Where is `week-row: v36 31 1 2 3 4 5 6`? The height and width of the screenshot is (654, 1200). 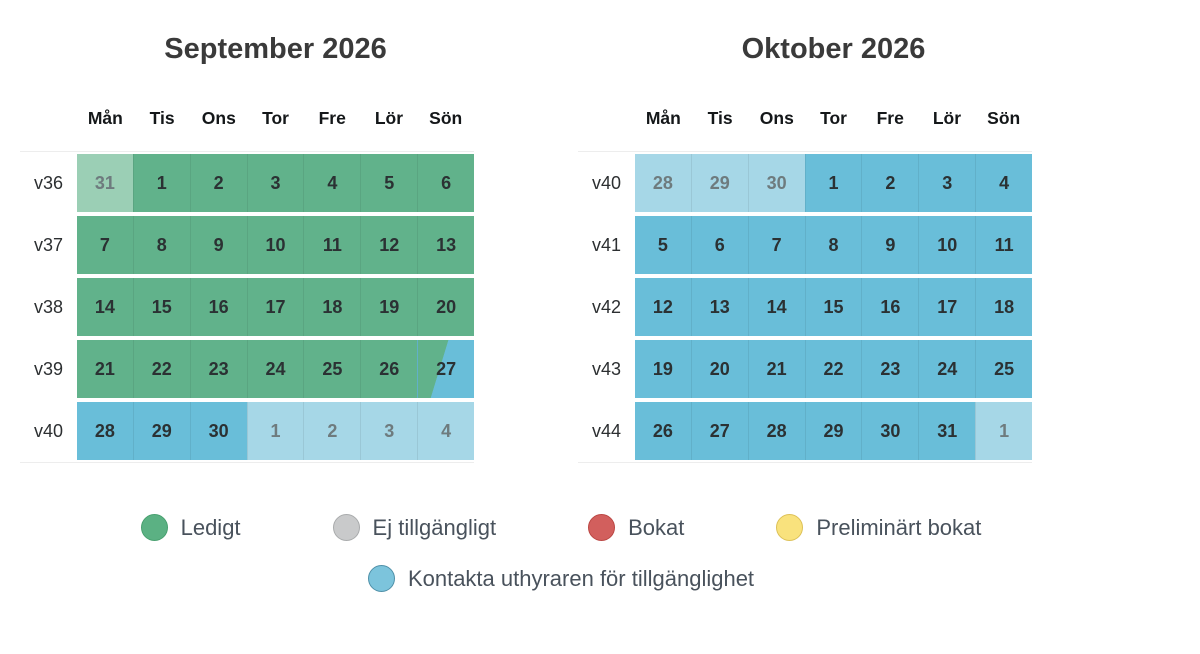 week-row: v36 31 1 2 3 4 5 6 is located at coordinates (247, 183).